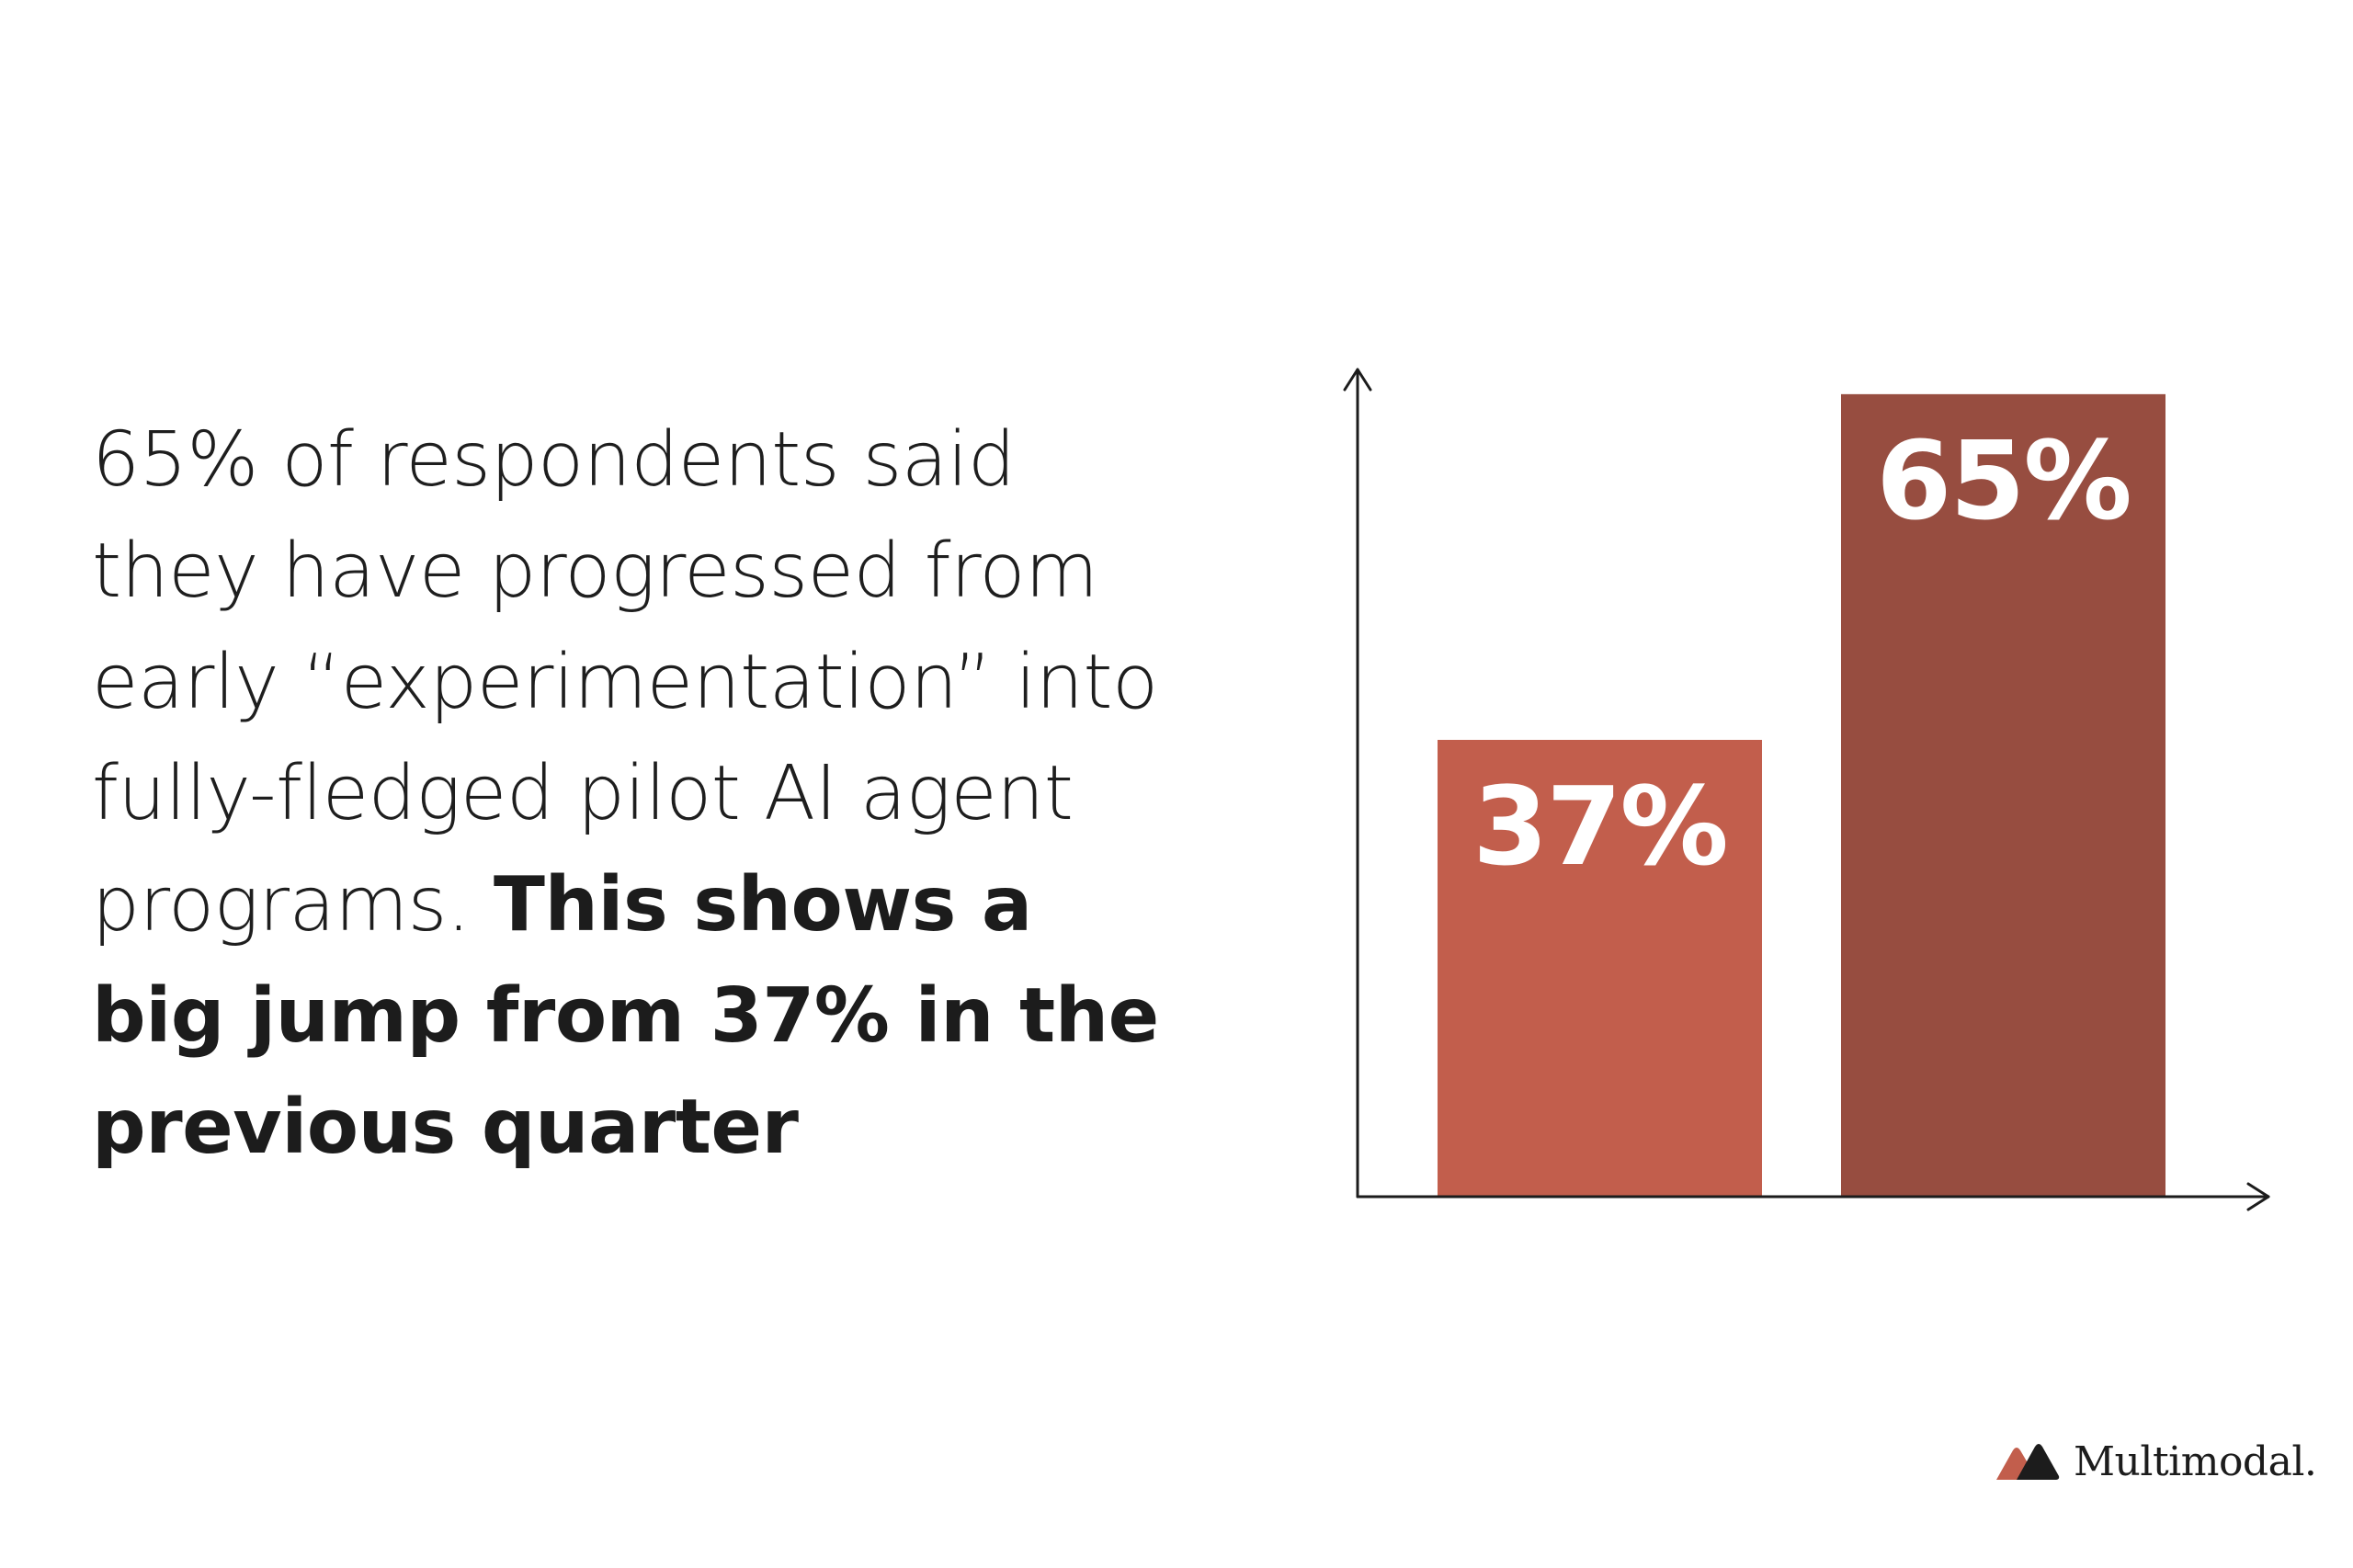  Describe the element at coordinates (595, 571) in the screenshot. I see `statement-line: they have progressed from` at that location.